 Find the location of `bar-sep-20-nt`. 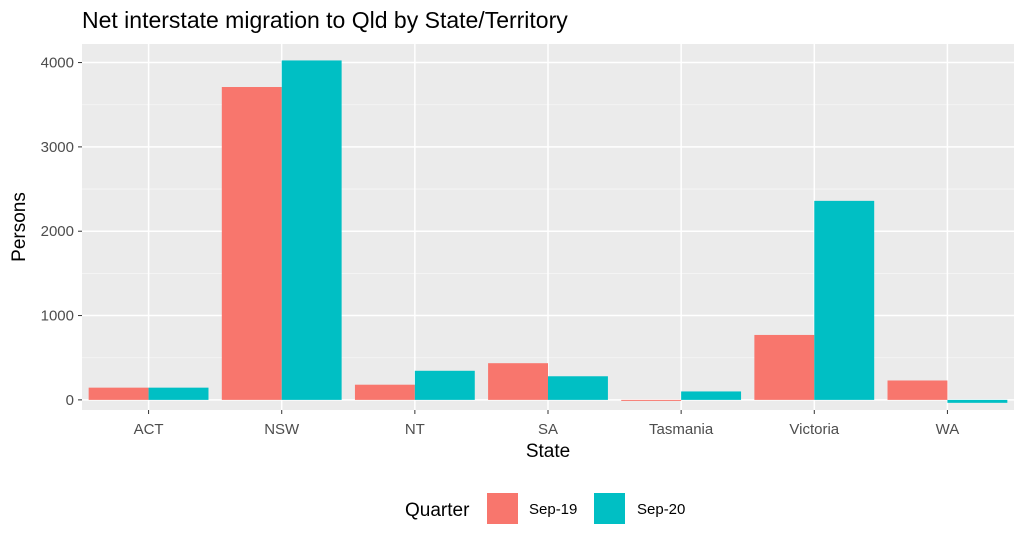

bar-sep-20-nt is located at coordinates (444, 385).